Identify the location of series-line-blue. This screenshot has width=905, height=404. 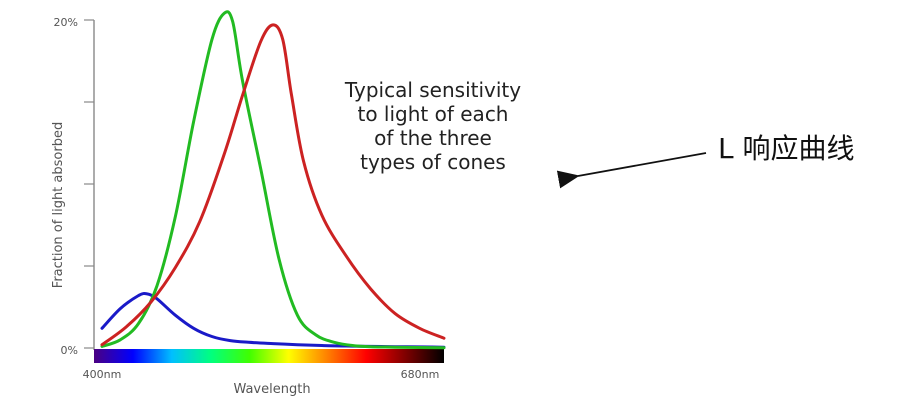
(273, 320).